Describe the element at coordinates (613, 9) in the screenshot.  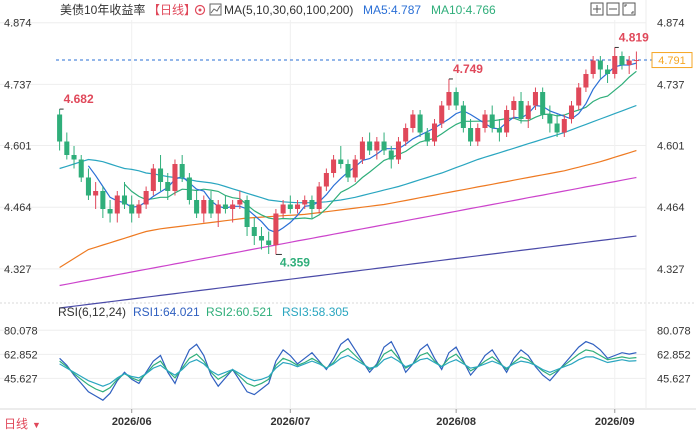
I see `zoom-out-icon` at that location.